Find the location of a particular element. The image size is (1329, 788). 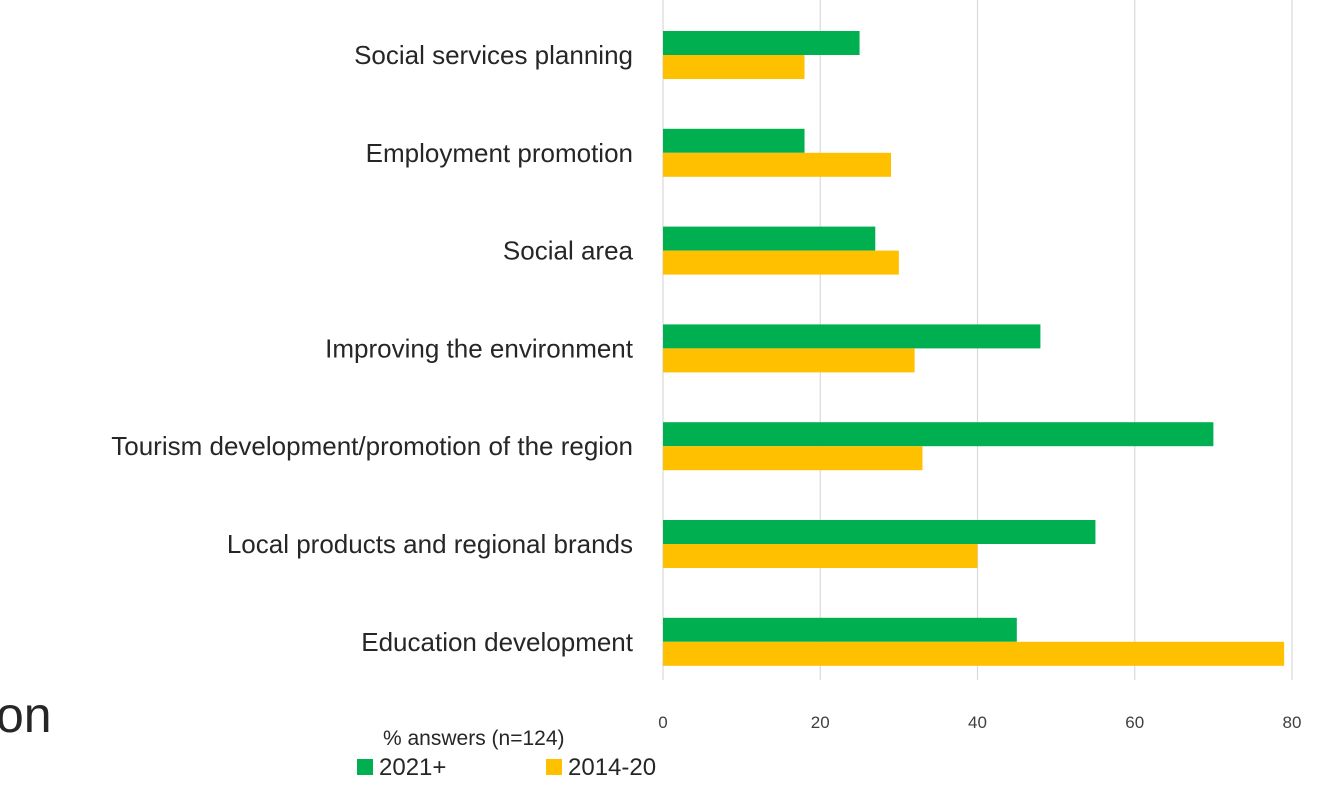

legend-label: 2014-20 is located at coordinates (612, 767).